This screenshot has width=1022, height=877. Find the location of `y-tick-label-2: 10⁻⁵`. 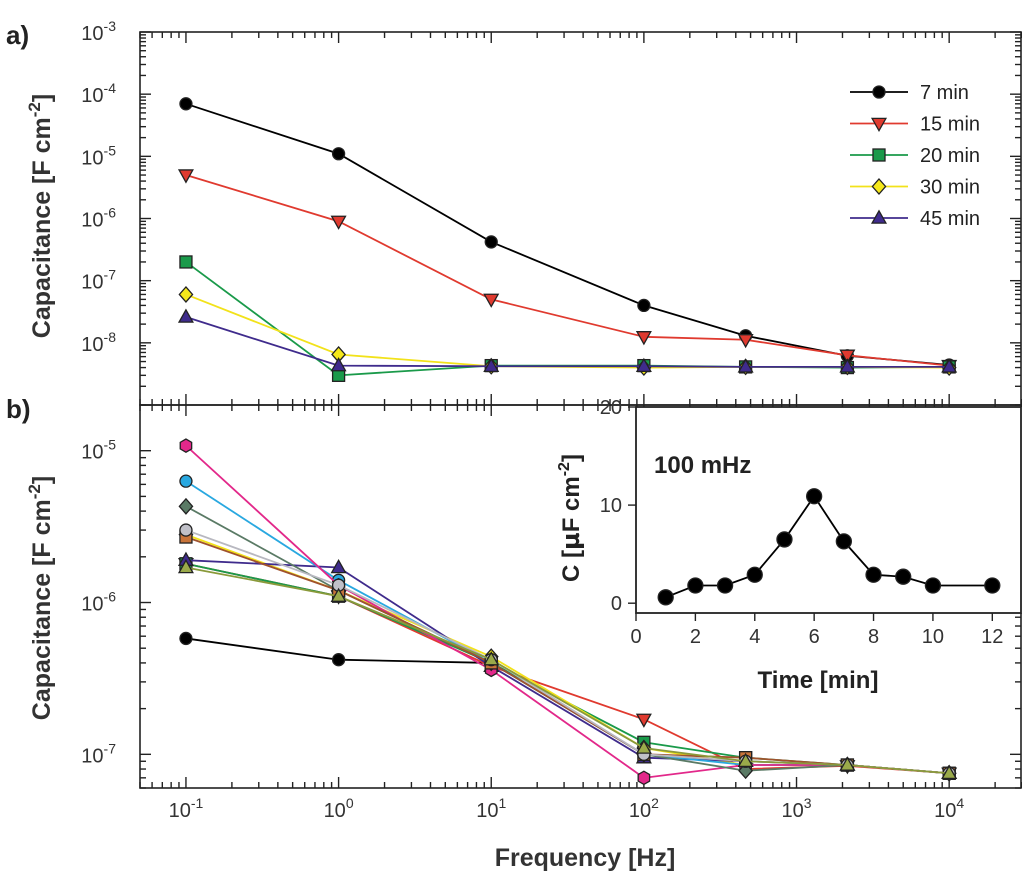

y-tick-label-2: 10⁻⁵ is located at coordinates (98, 450).